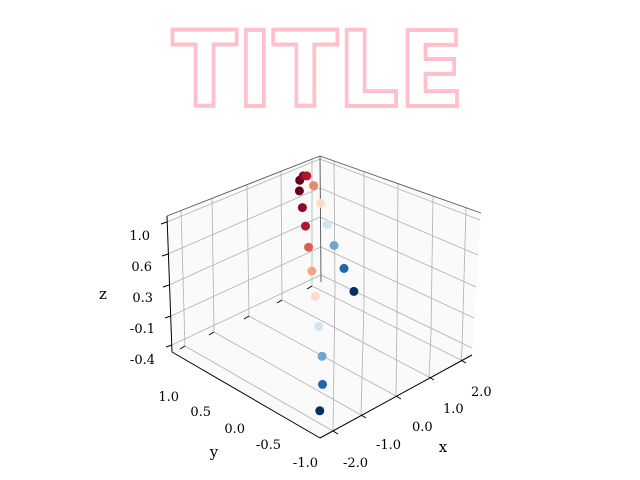 This screenshot has height=480, width=640. I want to click on z-tick-labels: -0.4 -0.1 0.3 0.6 1.0, so click(142, 298).